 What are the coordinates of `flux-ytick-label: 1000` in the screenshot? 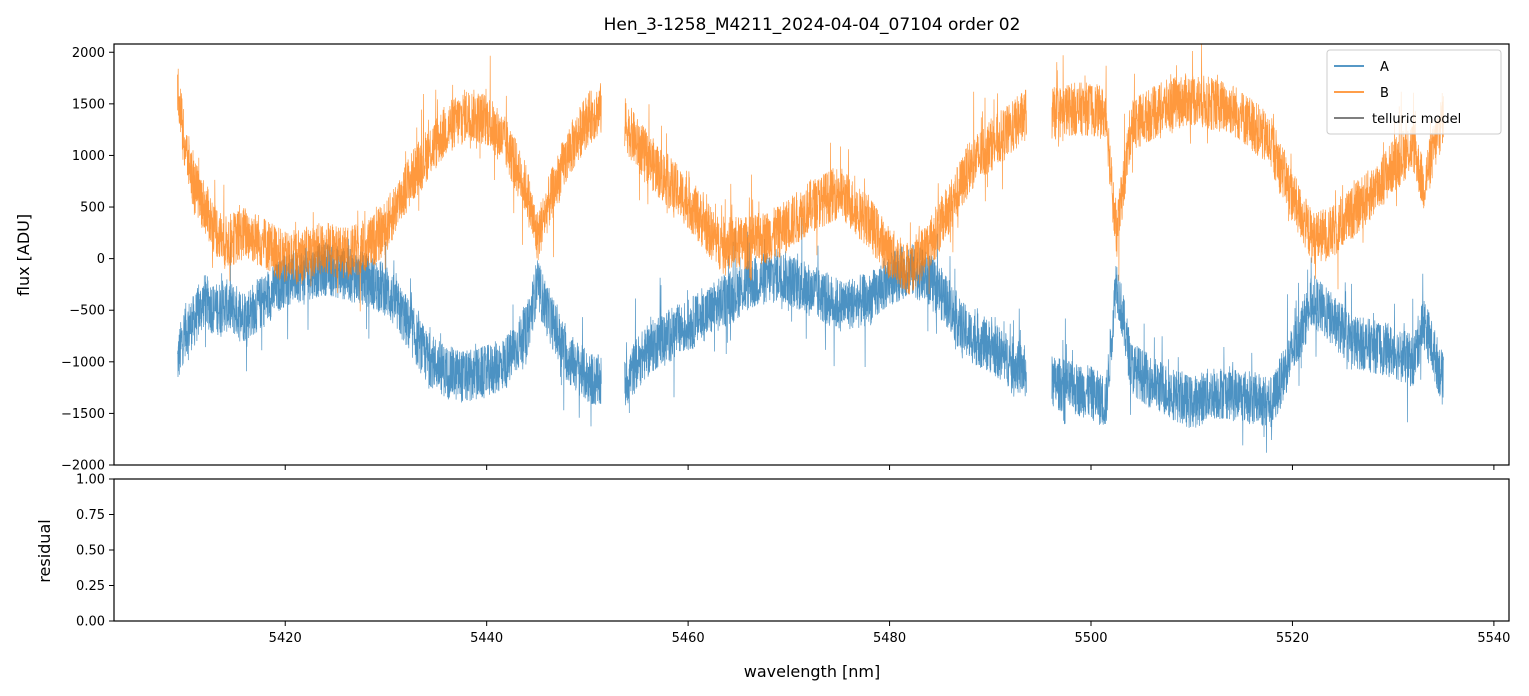 It's located at (88, 156).